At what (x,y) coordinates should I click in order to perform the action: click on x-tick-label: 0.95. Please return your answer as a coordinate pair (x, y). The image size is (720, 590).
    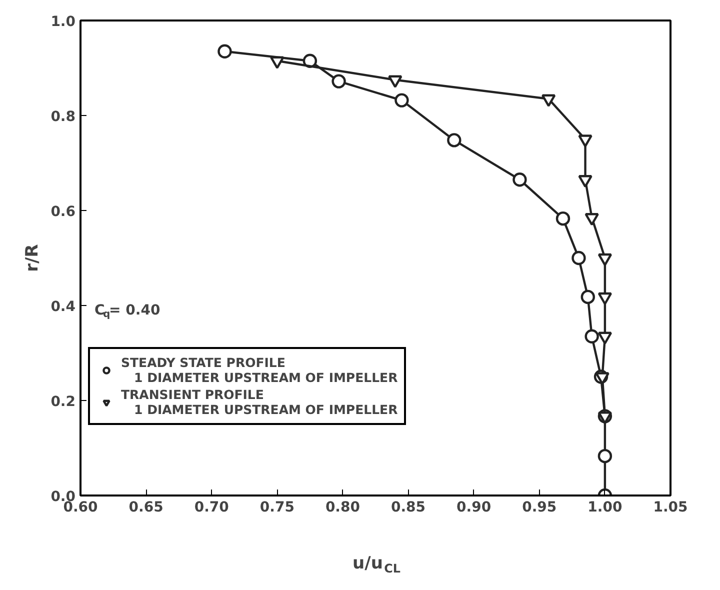
    Looking at the image, I should click on (539, 508).